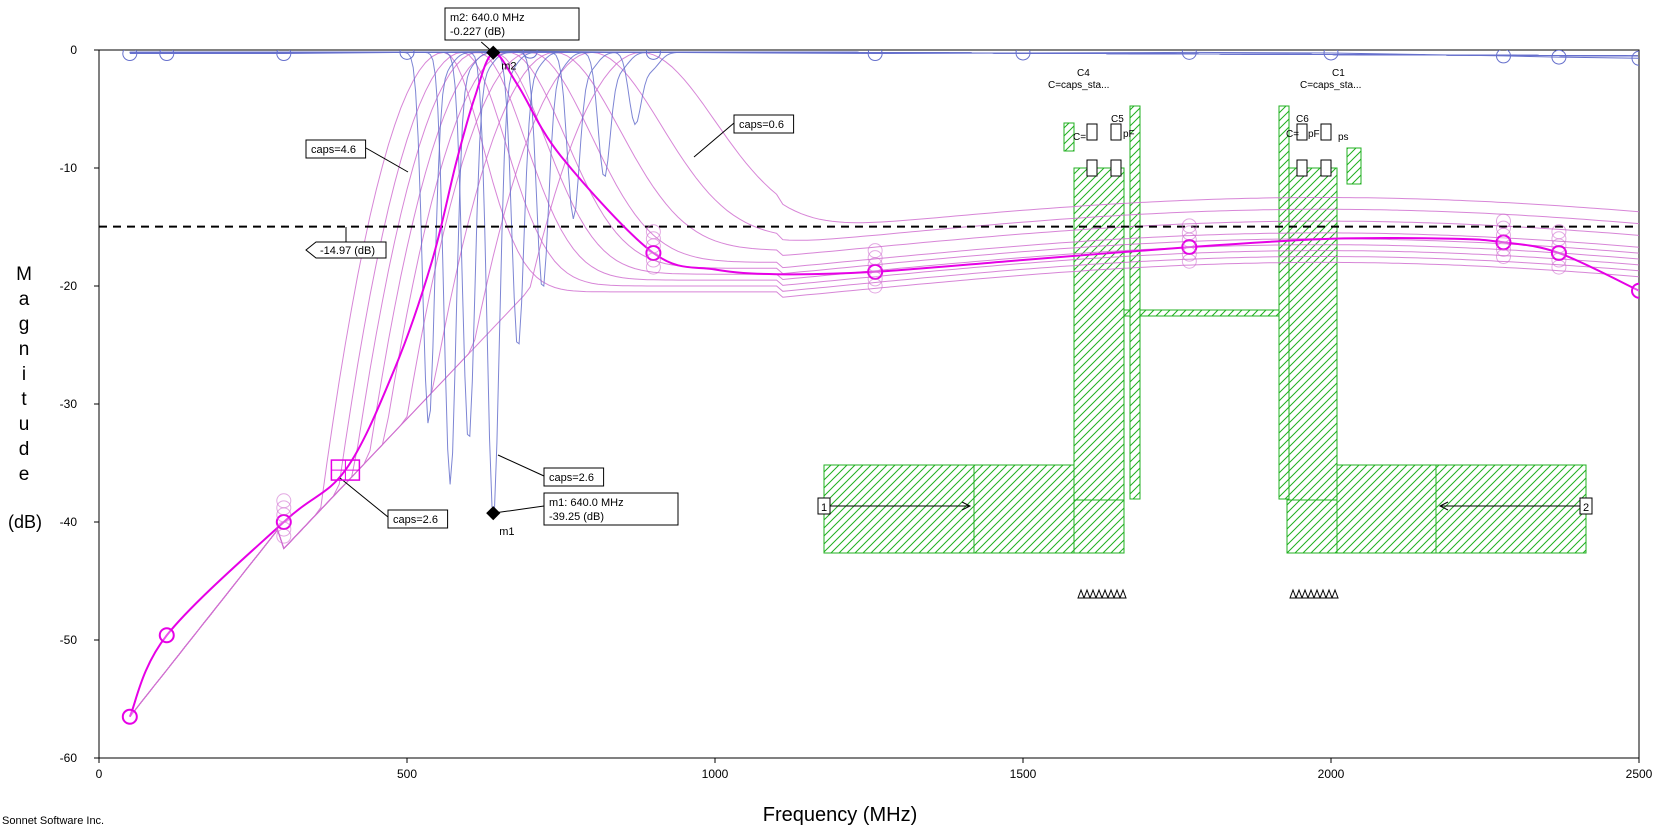  I want to click on layout-coupling-bridge, so click(1205, 313).